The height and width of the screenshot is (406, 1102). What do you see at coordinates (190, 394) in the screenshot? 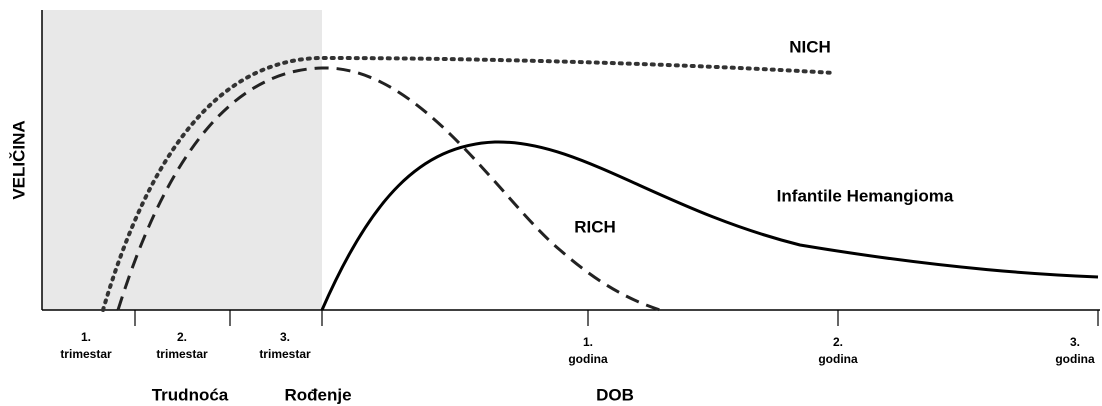
I see `period-label: Trudnoća` at bounding box center [190, 394].